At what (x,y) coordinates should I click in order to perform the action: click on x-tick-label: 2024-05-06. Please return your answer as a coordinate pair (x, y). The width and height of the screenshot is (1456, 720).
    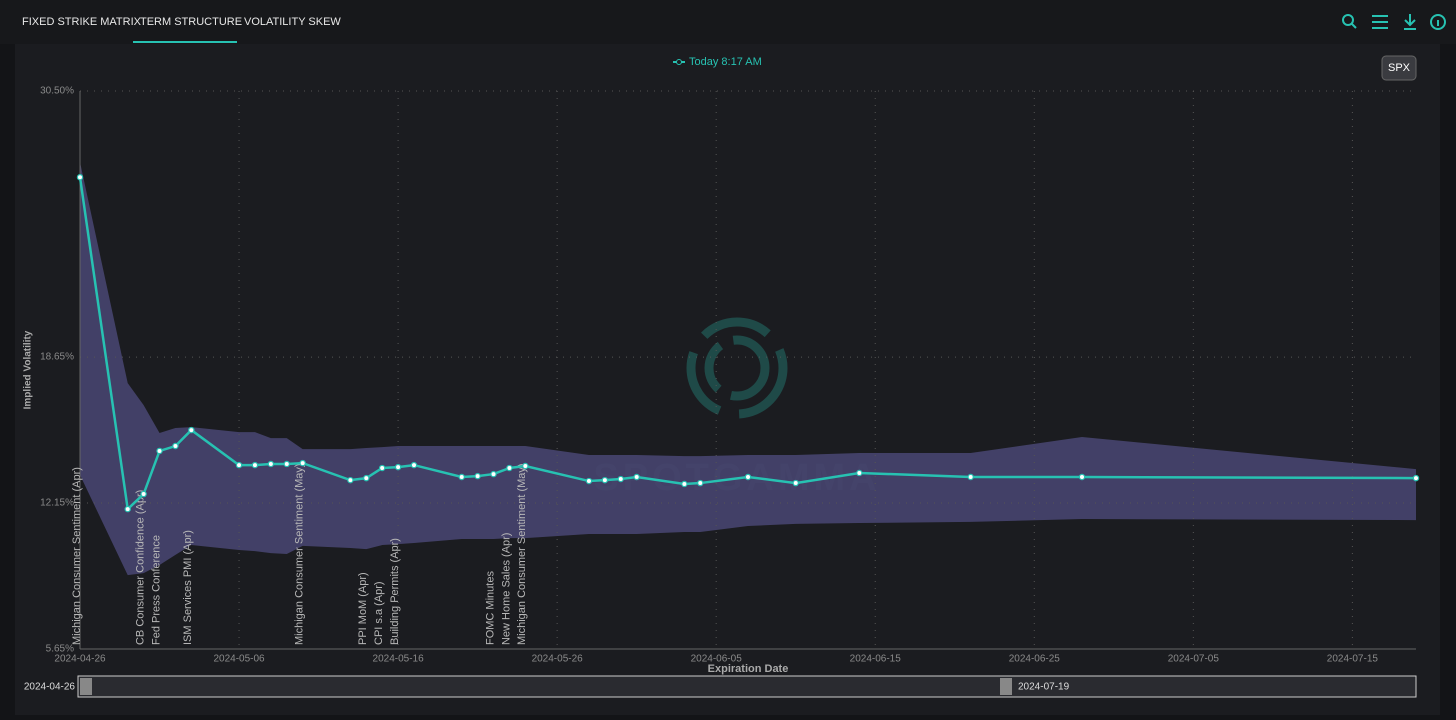
    Looking at the image, I should click on (239, 659).